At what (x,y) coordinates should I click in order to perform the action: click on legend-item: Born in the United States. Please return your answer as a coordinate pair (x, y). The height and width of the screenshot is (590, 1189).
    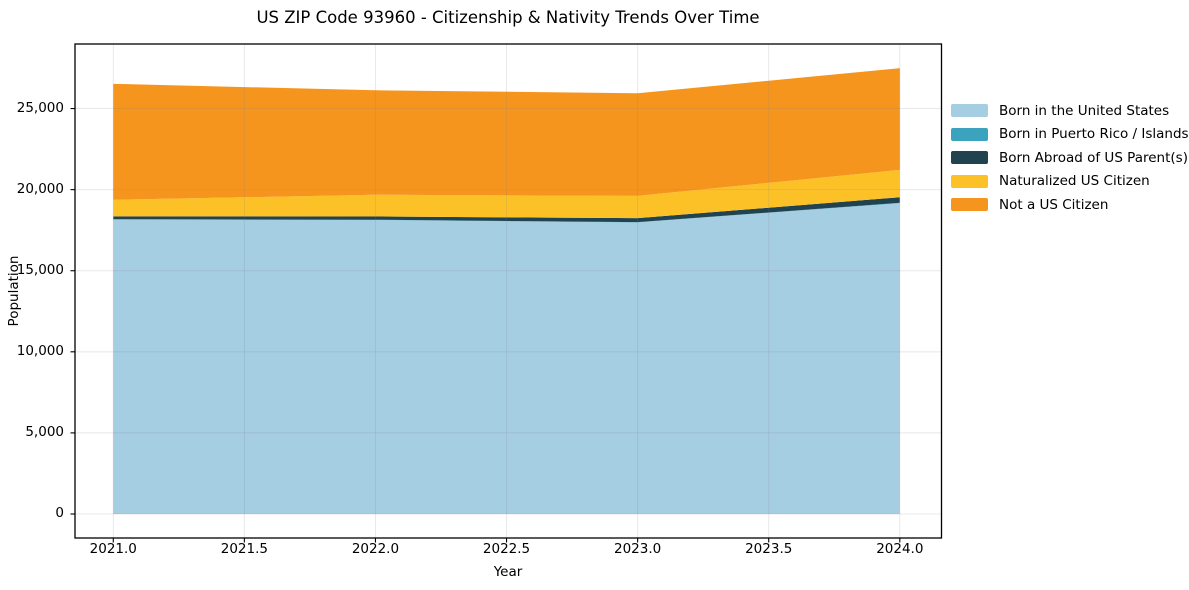
    Looking at the image, I should click on (1070, 110).